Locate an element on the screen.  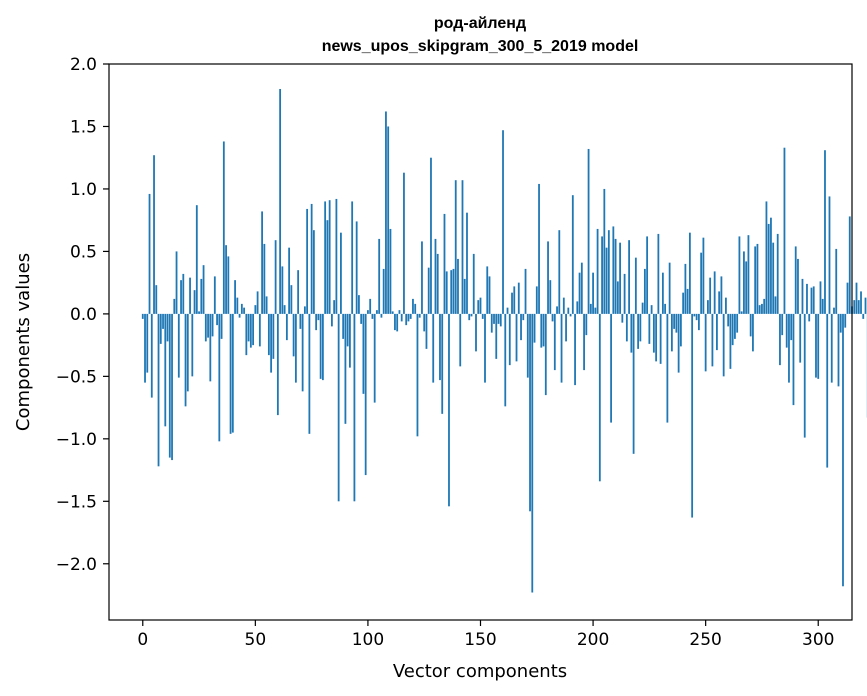
y-tick-label: −2.0 is located at coordinates (76, 565).